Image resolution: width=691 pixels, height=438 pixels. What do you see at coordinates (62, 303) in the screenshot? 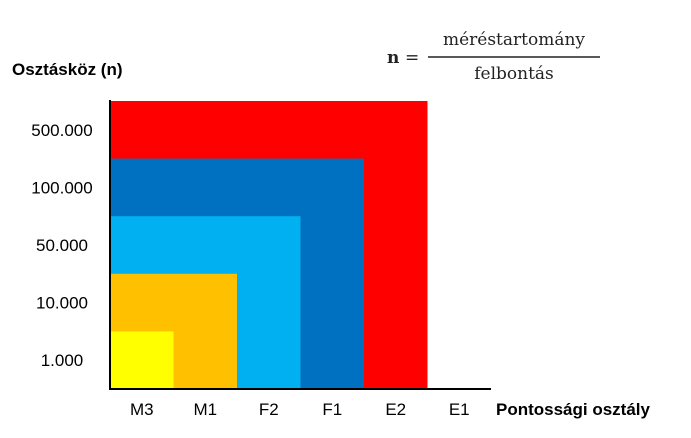
I see `y-tick-label: 10.000` at bounding box center [62, 303].